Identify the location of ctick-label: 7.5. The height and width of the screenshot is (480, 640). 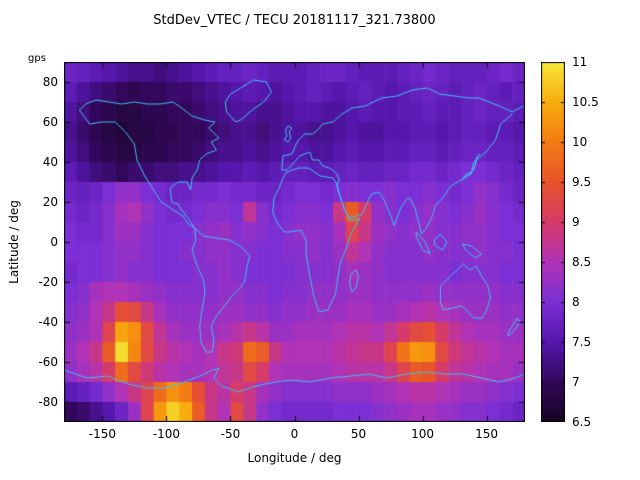
(582, 342).